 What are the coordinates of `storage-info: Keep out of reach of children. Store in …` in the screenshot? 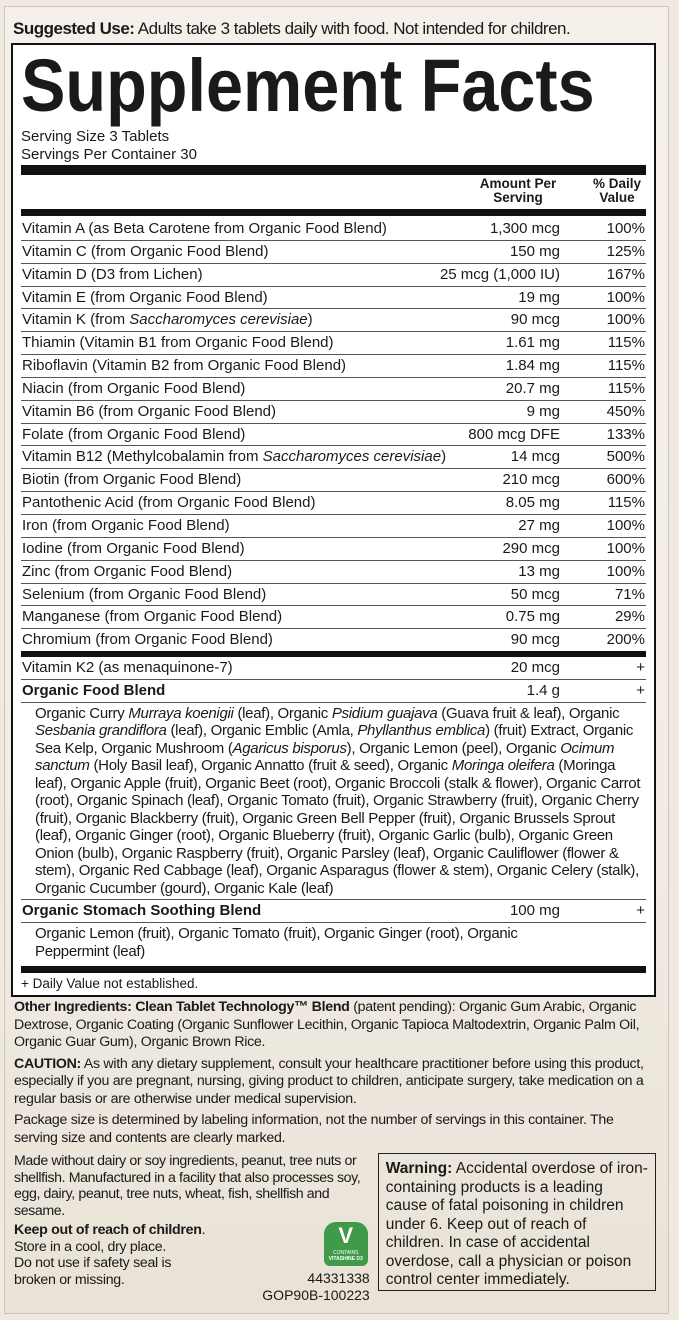 It's located at (110, 1255).